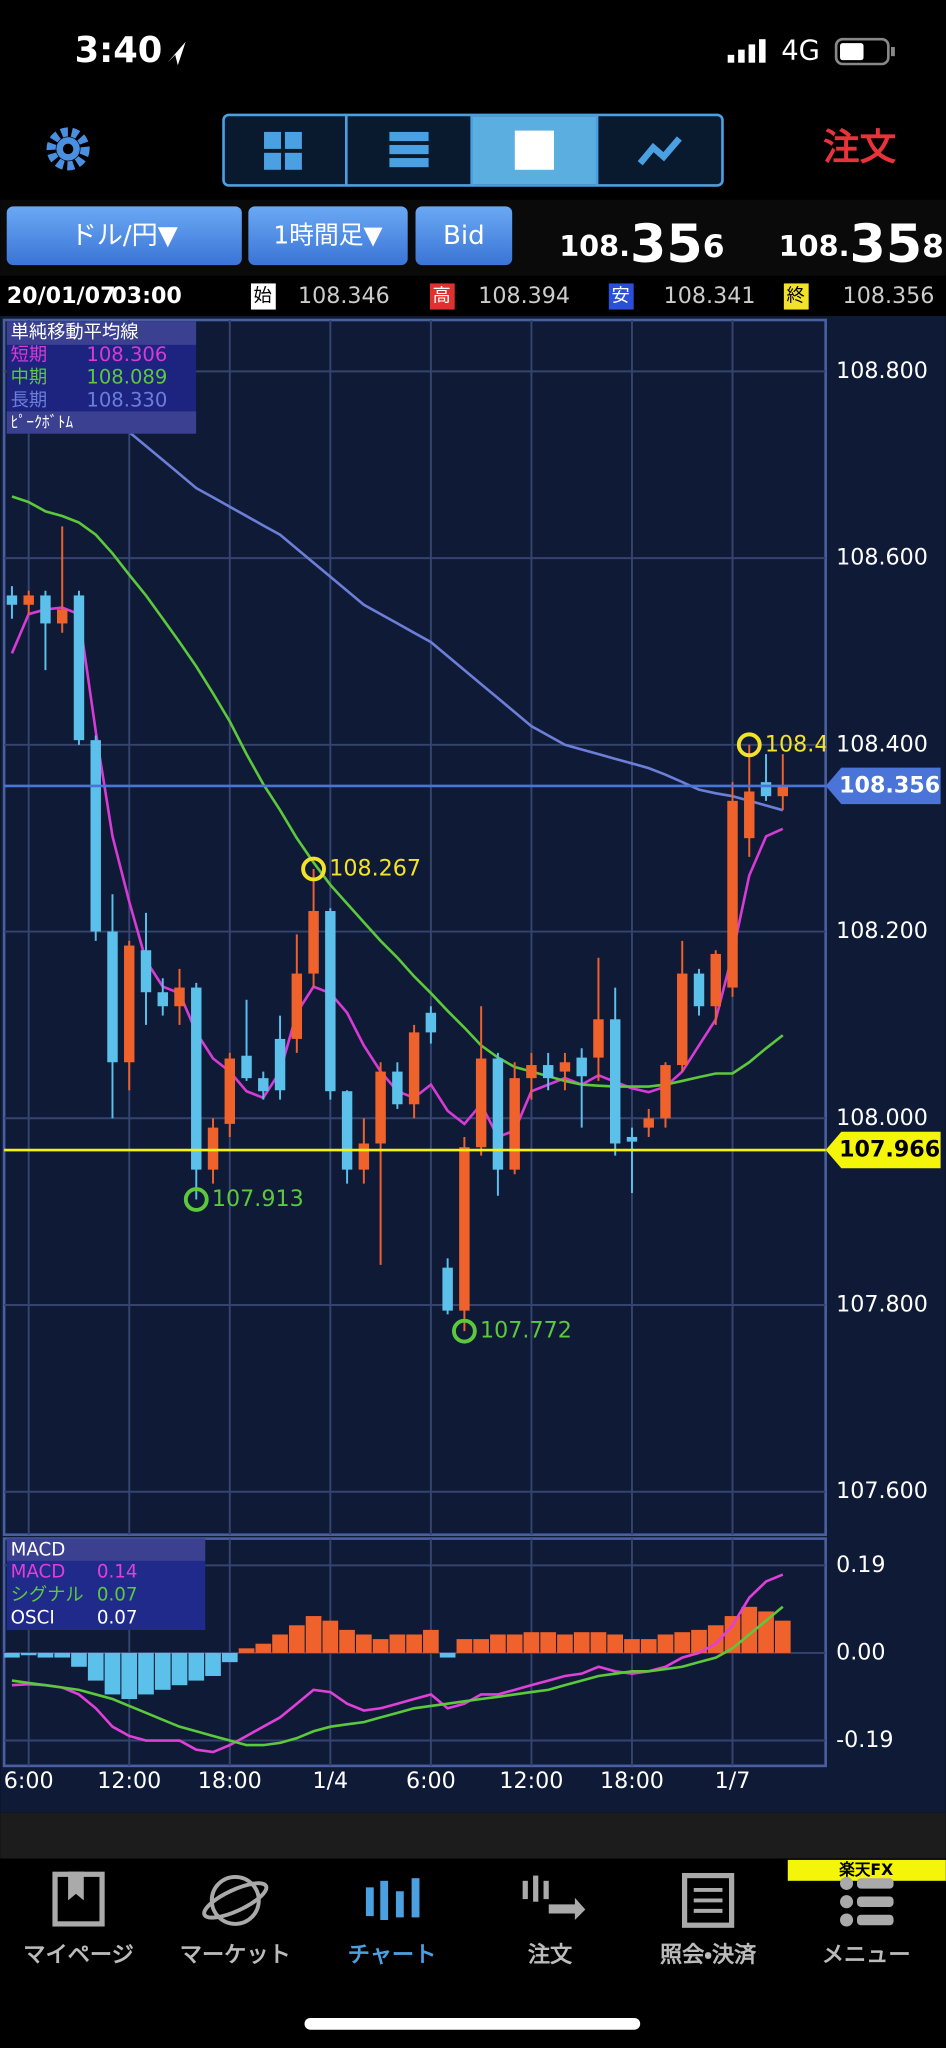 This screenshot has height=2048, width=946. What do you see at coordinates (659, 151) in the screenshot?
I see `layout-trend-button` at bounding box center [659, 151].